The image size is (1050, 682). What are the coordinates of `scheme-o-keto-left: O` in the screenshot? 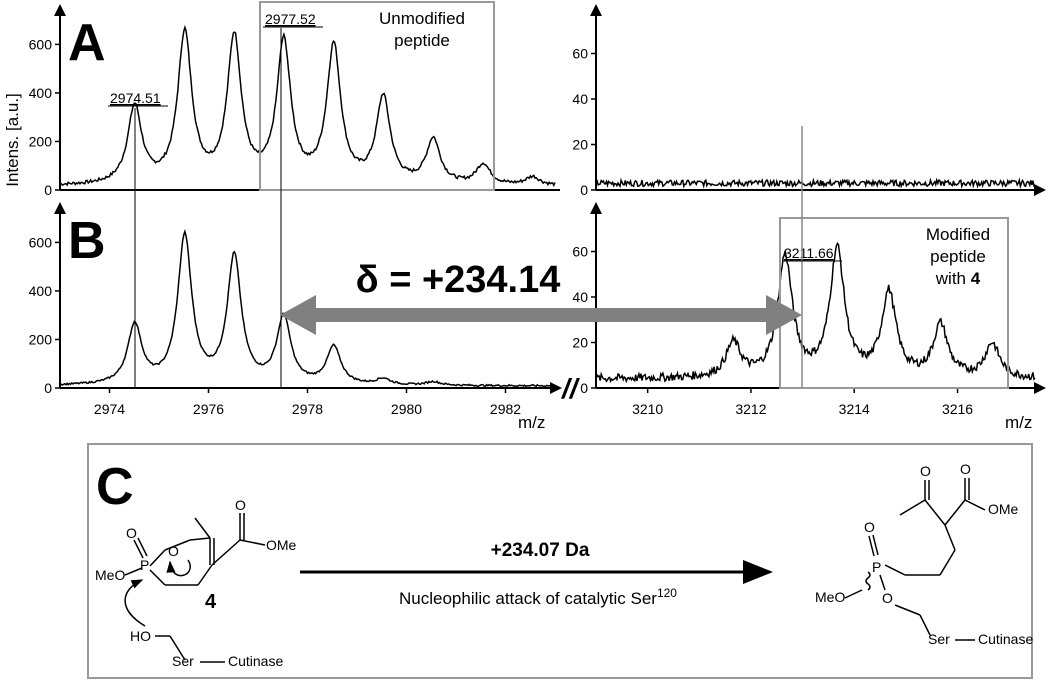 It's located at (131, 533).